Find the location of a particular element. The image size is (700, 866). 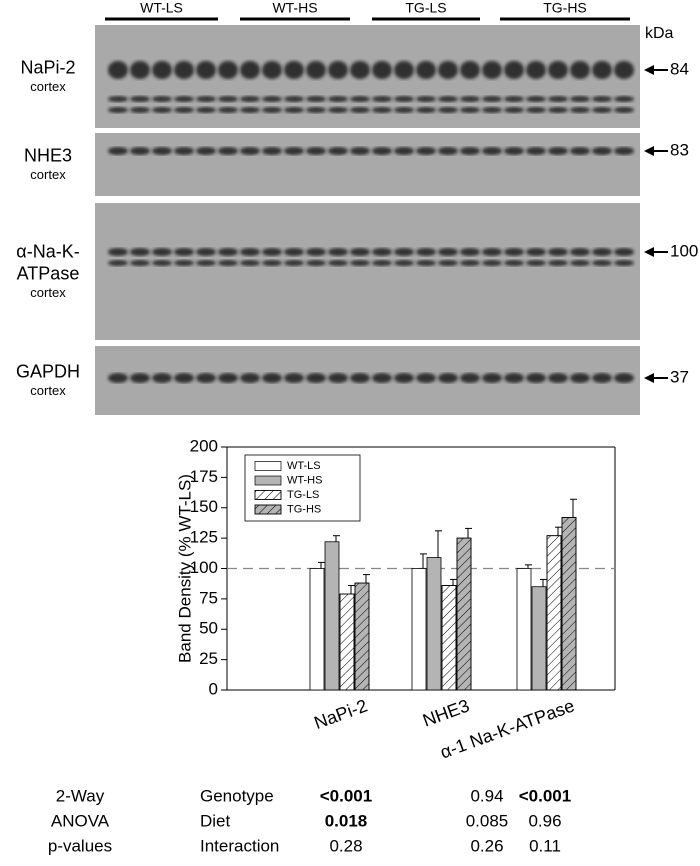

table-cell: Genotype is located at coordinates (237, 795).